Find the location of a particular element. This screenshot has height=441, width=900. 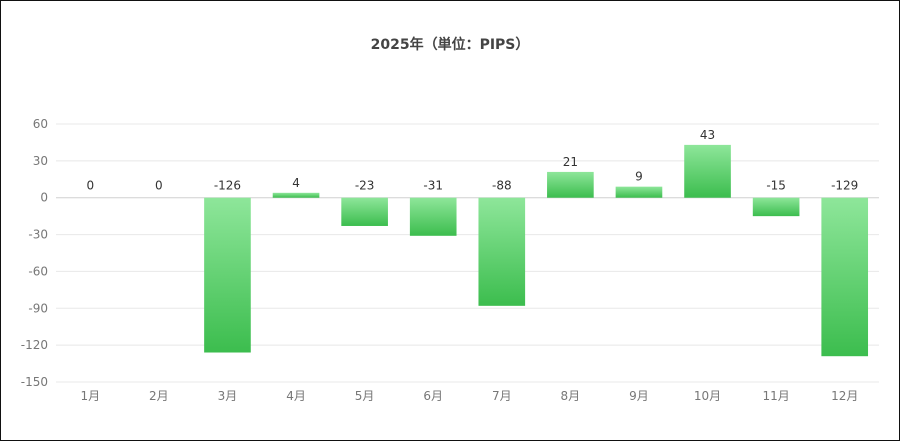

data-label-6: -31 is located at coordinates (433, 186).